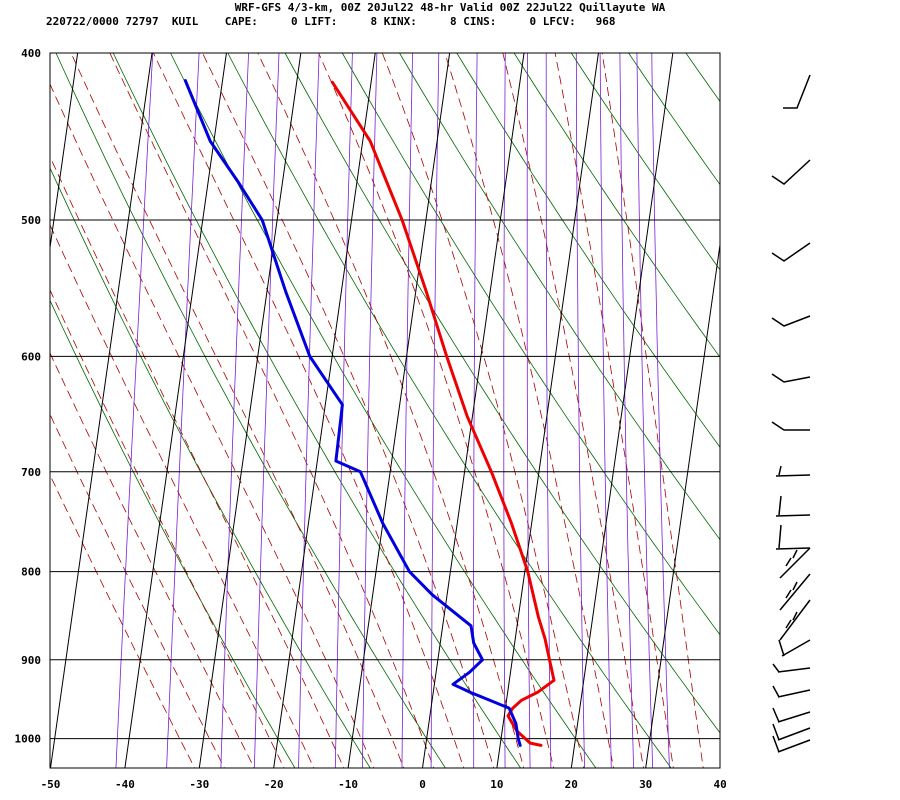  Describe the element at coordinates (274, 784) in the screenshot. I see `x-tick-label: -20` at that location.